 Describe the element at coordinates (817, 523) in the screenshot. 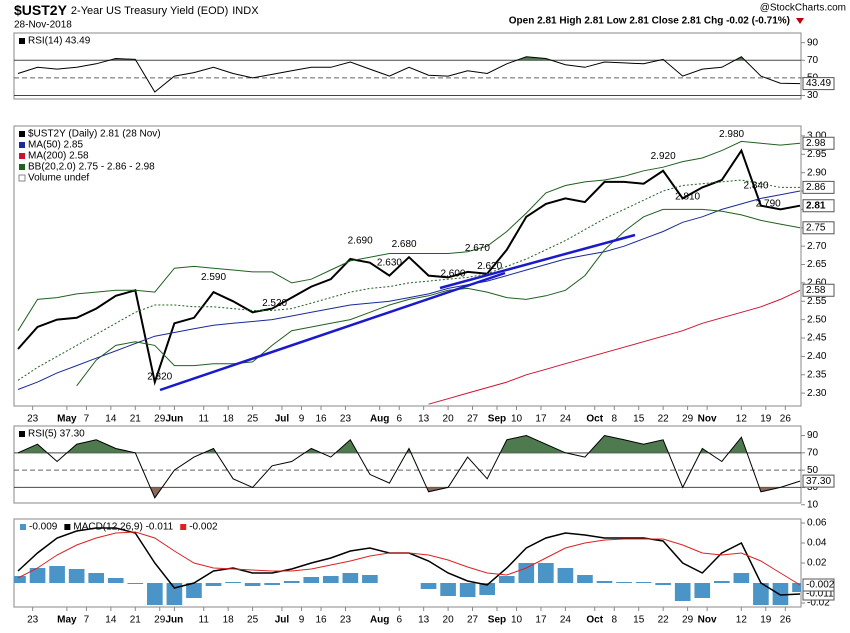

I see `y-tick-label: 0.06` at that location.